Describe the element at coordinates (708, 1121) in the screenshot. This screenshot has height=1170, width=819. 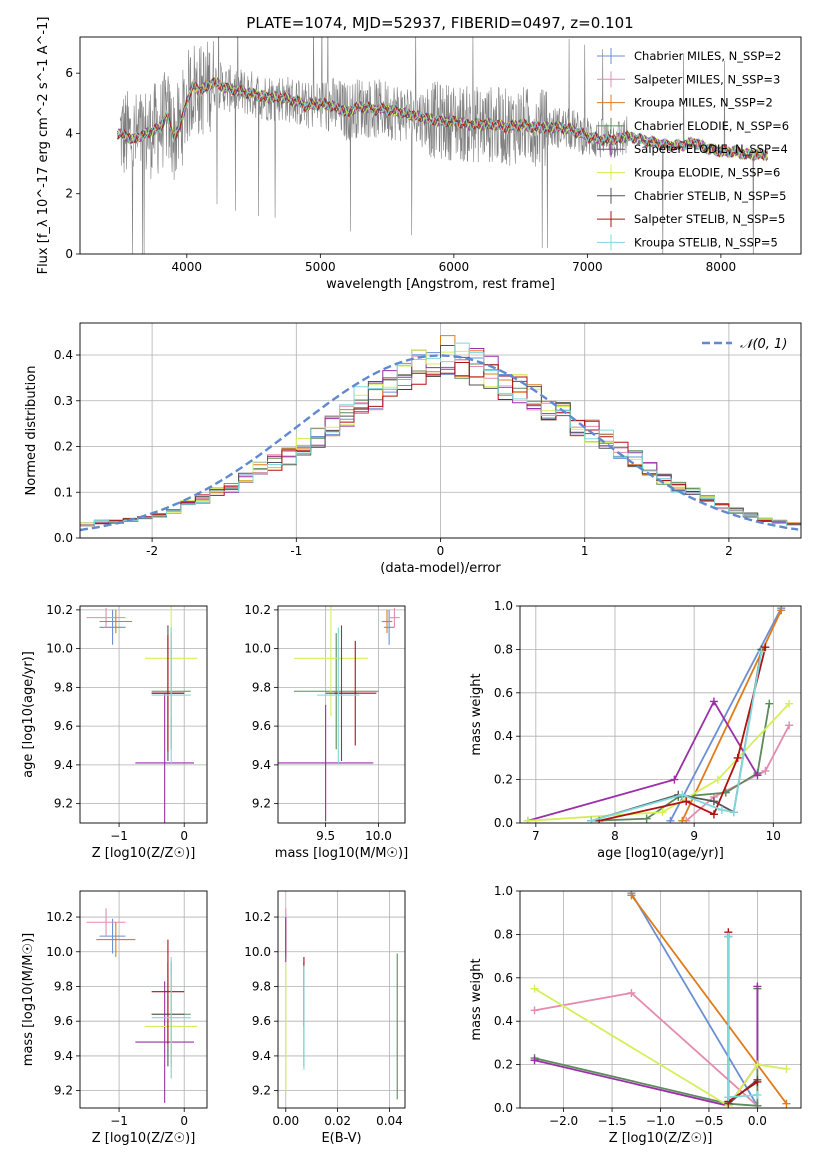
I see `x-tick-label: −0.5` at that location.